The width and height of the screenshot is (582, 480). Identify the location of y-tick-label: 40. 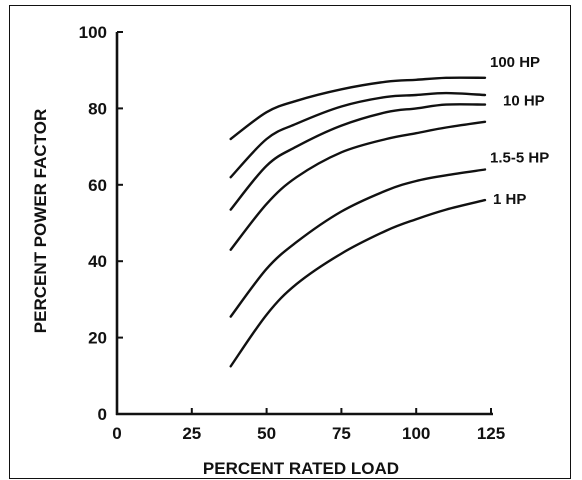
(97, 261).